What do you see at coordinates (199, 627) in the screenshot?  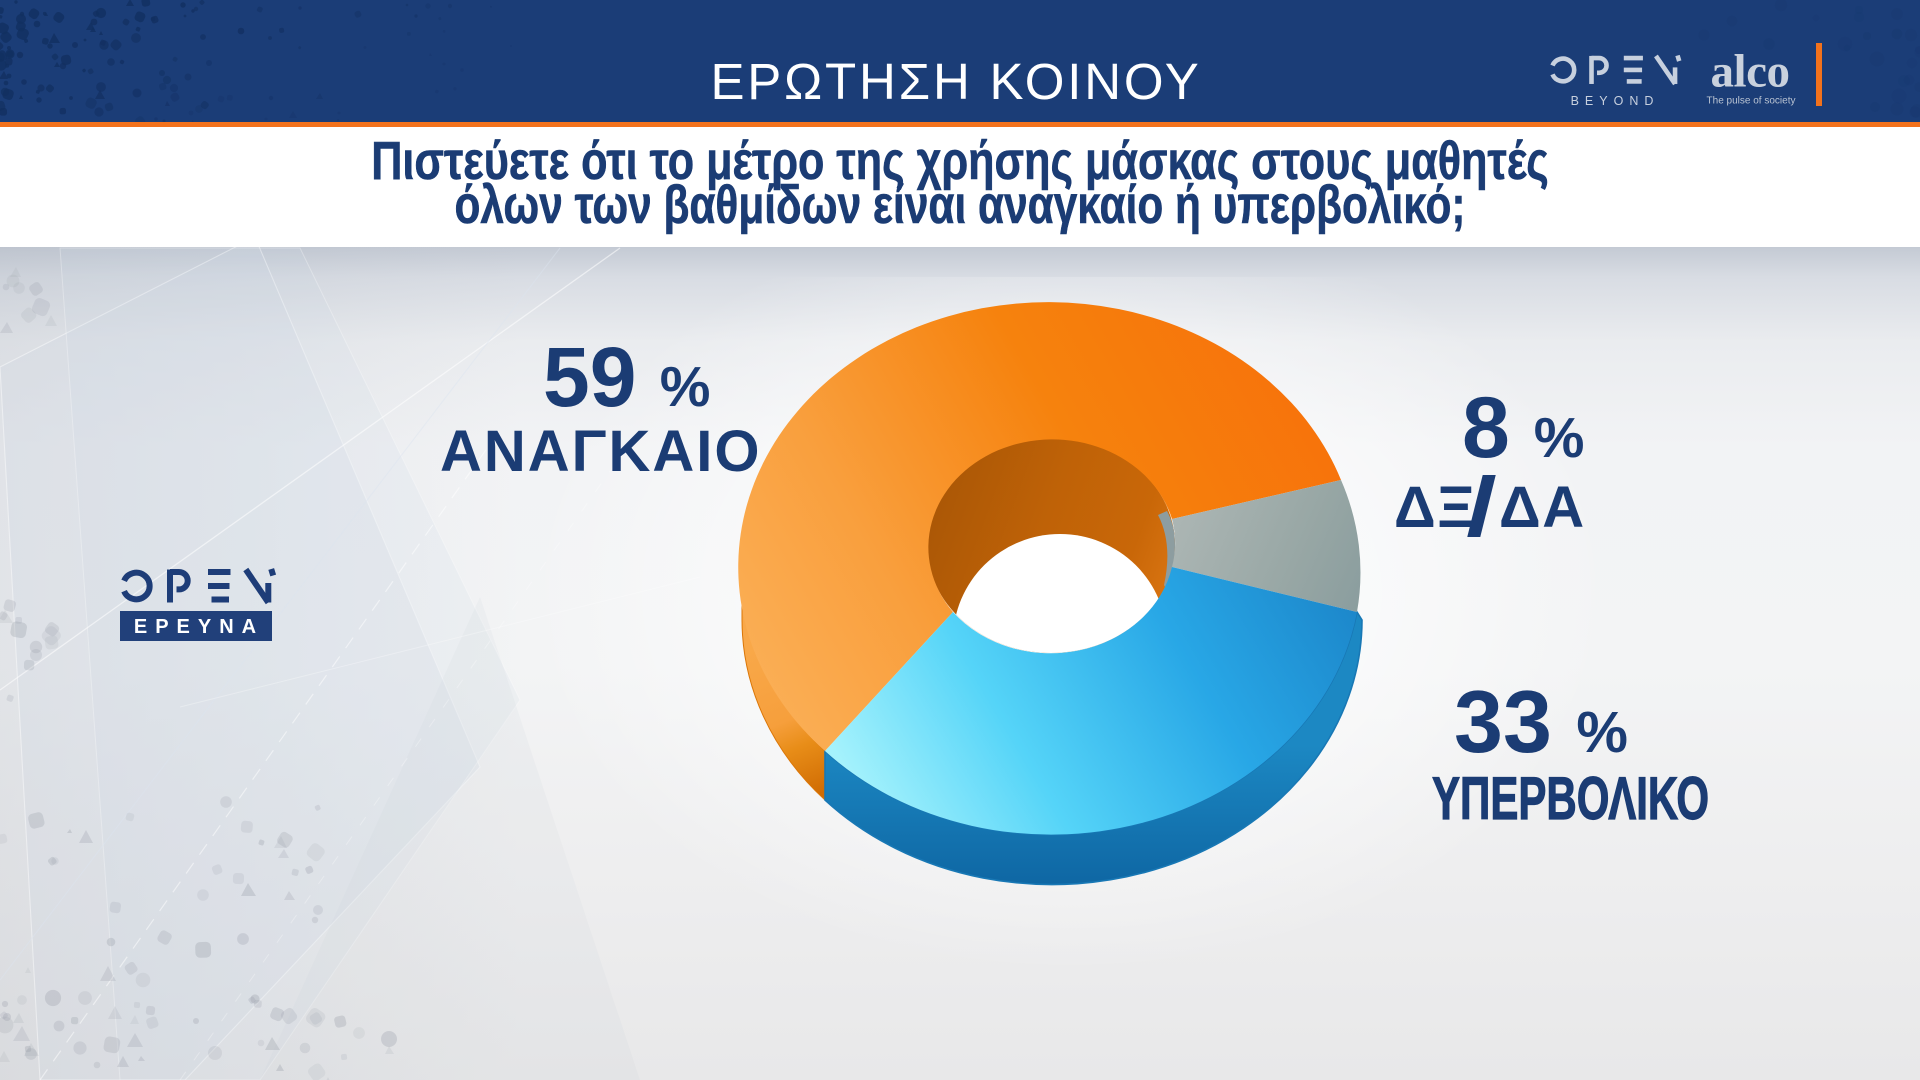 I see `svg-text: ΕΡΕΥΝΑ` at bounding box center [199, 627].